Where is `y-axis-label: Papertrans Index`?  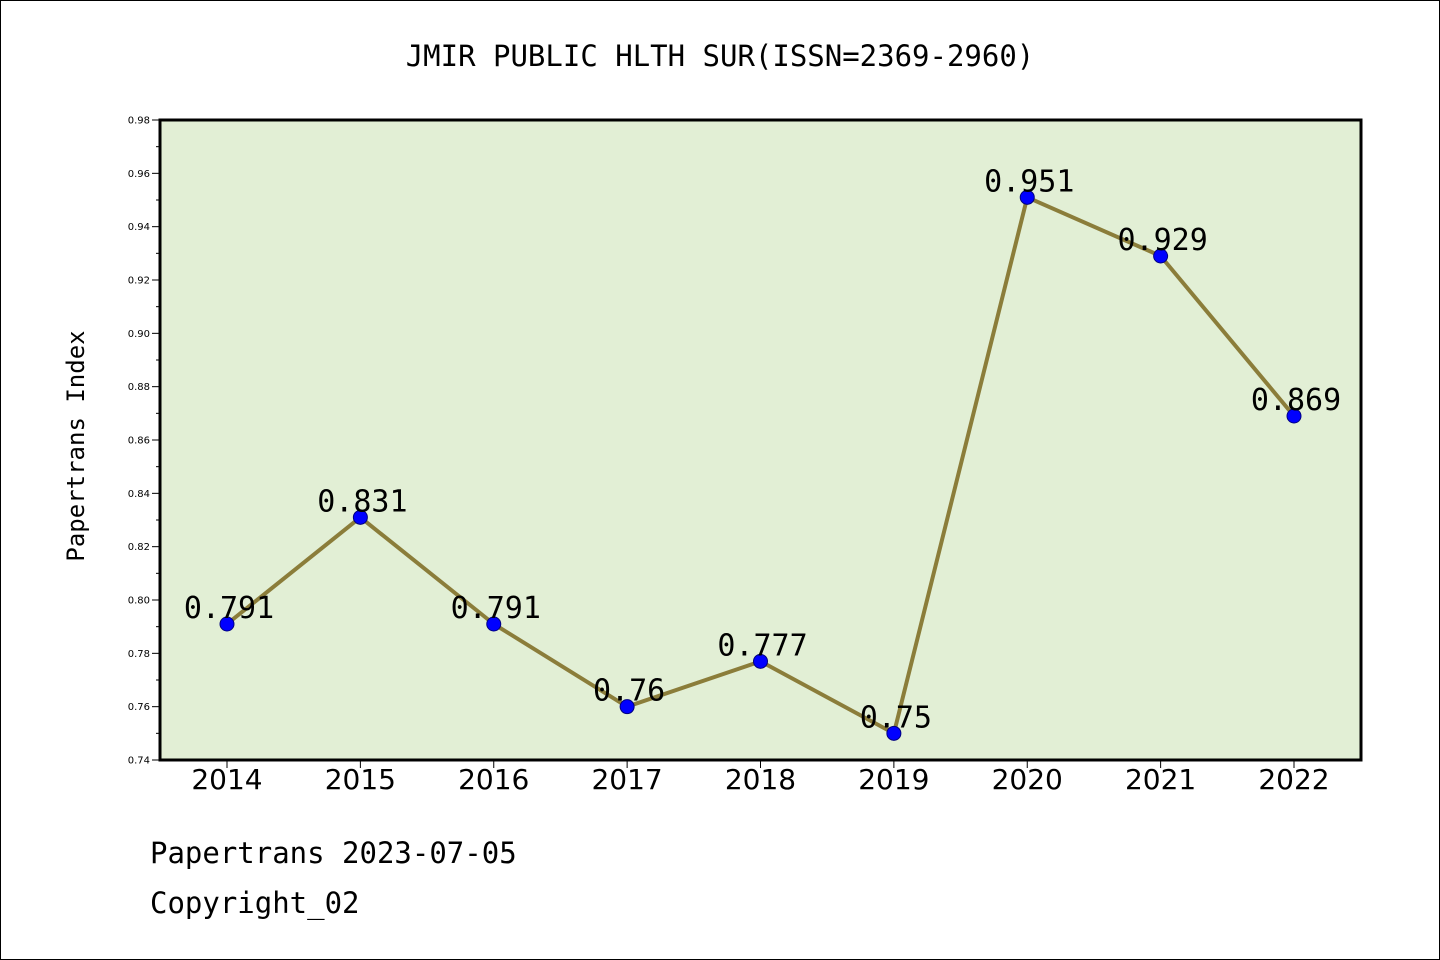 y-axis-label: Papertrans Index is located at coordinates (76, 445).